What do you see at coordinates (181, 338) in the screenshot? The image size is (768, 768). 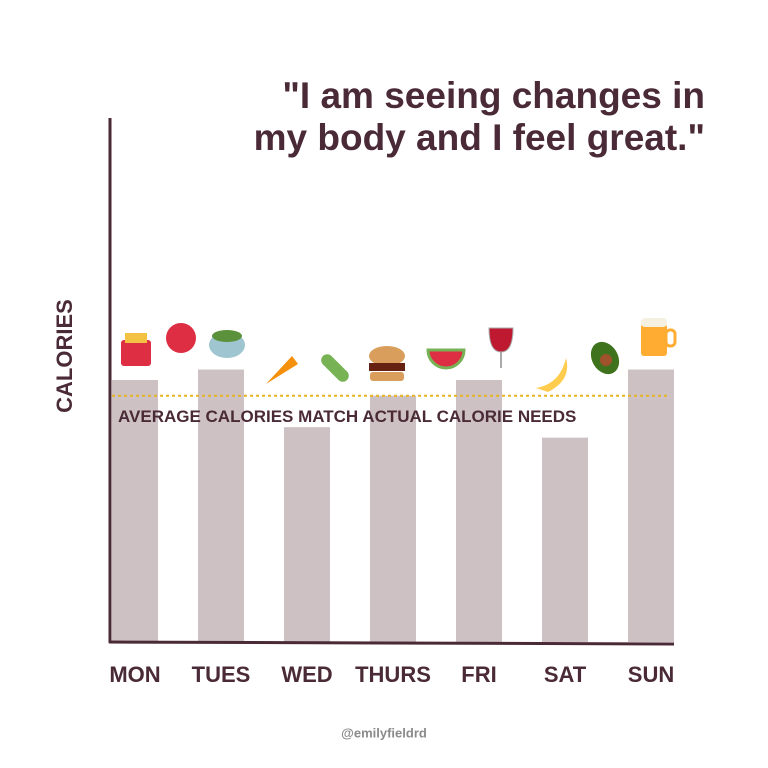 I see `icon-tomato` at bounding box center [181, 338].